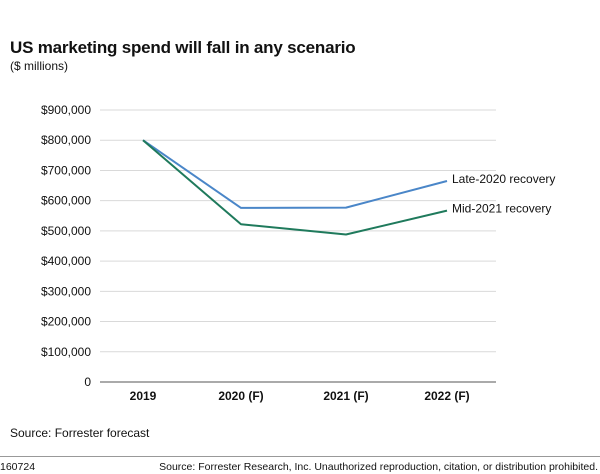 This screenshot has width=600, height=474. Describe the element at coordinates (66, 140) in the screenshot. I see `y-tick-label: $800,000` at that location.